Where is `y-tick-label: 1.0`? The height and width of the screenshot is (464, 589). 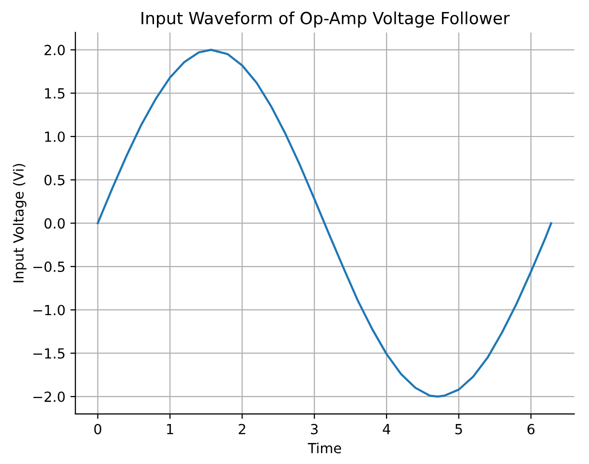 y-tick-label: 1.0 is located at coordinates (55, 136).